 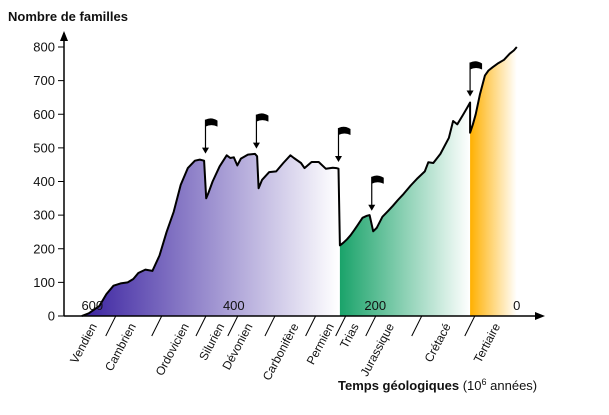 I want to click on period-label: Tertiaire, so click(x=487, y=343).